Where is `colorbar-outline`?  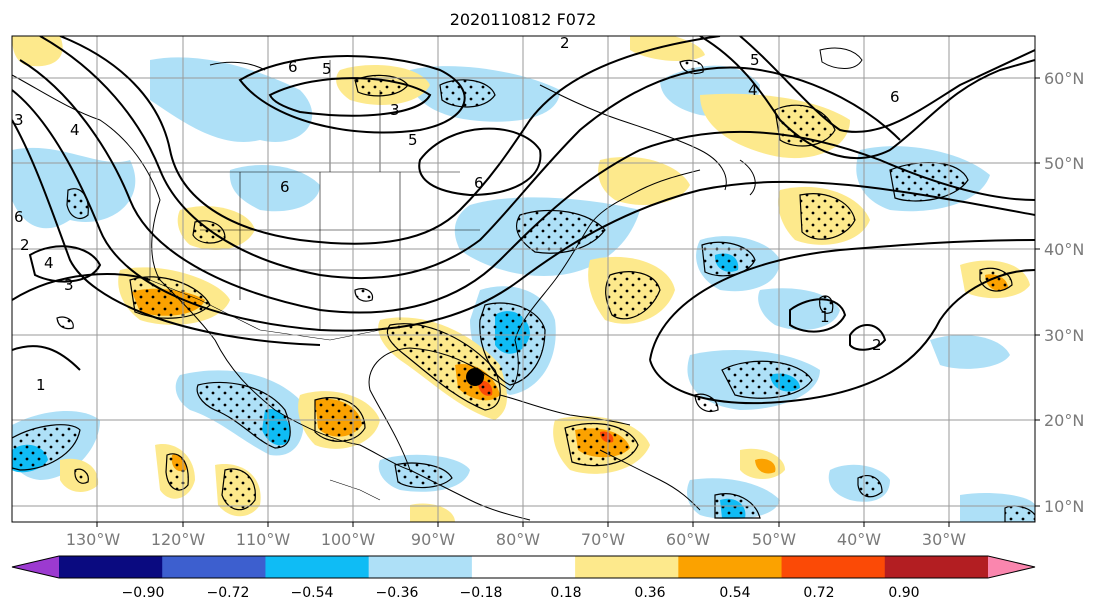
colorbar-outline is located at coordinates (523, 567).